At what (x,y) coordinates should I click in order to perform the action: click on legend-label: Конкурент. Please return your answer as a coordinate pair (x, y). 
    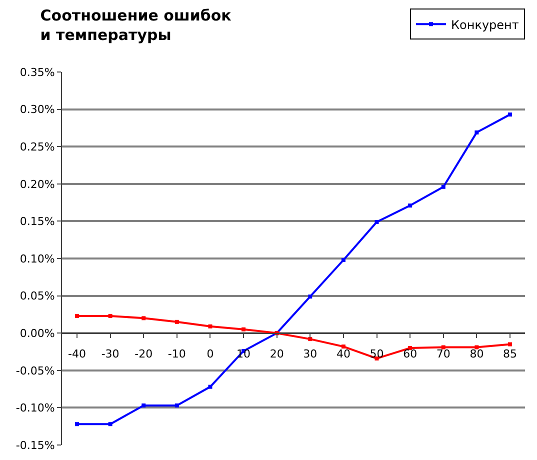
    Looking at the image, I should click on (485, 25).